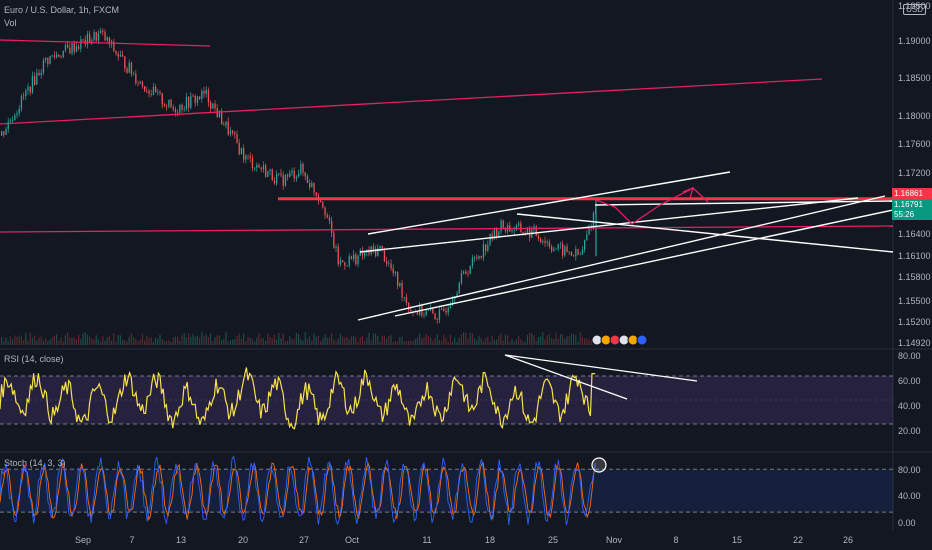  Describe the element at coordinates (914, 9) in the screenshot. I see `currency-badge: USD` at that location.